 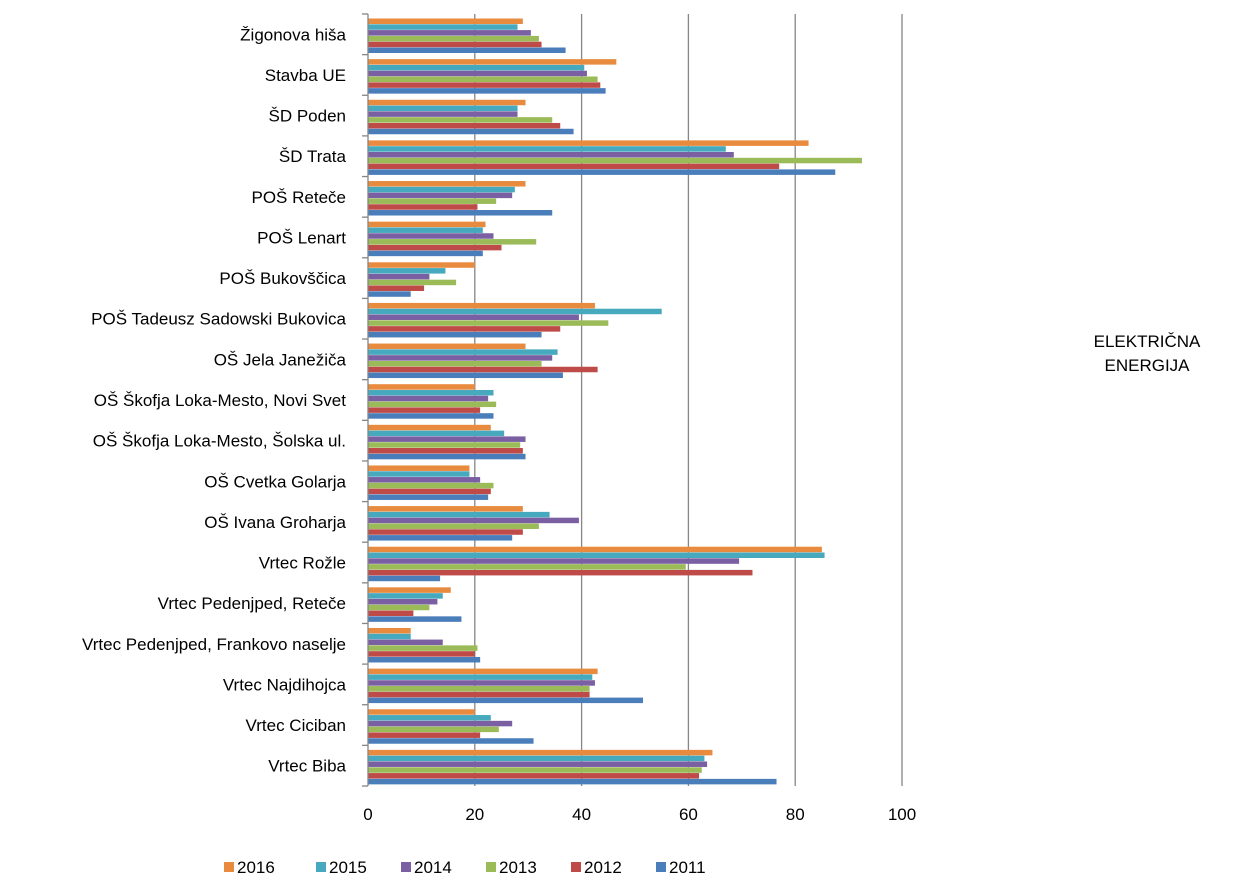 I want to click on bar-2015-pos-tadeusz-sadowski-bukovica, so click(x=515, y=311).